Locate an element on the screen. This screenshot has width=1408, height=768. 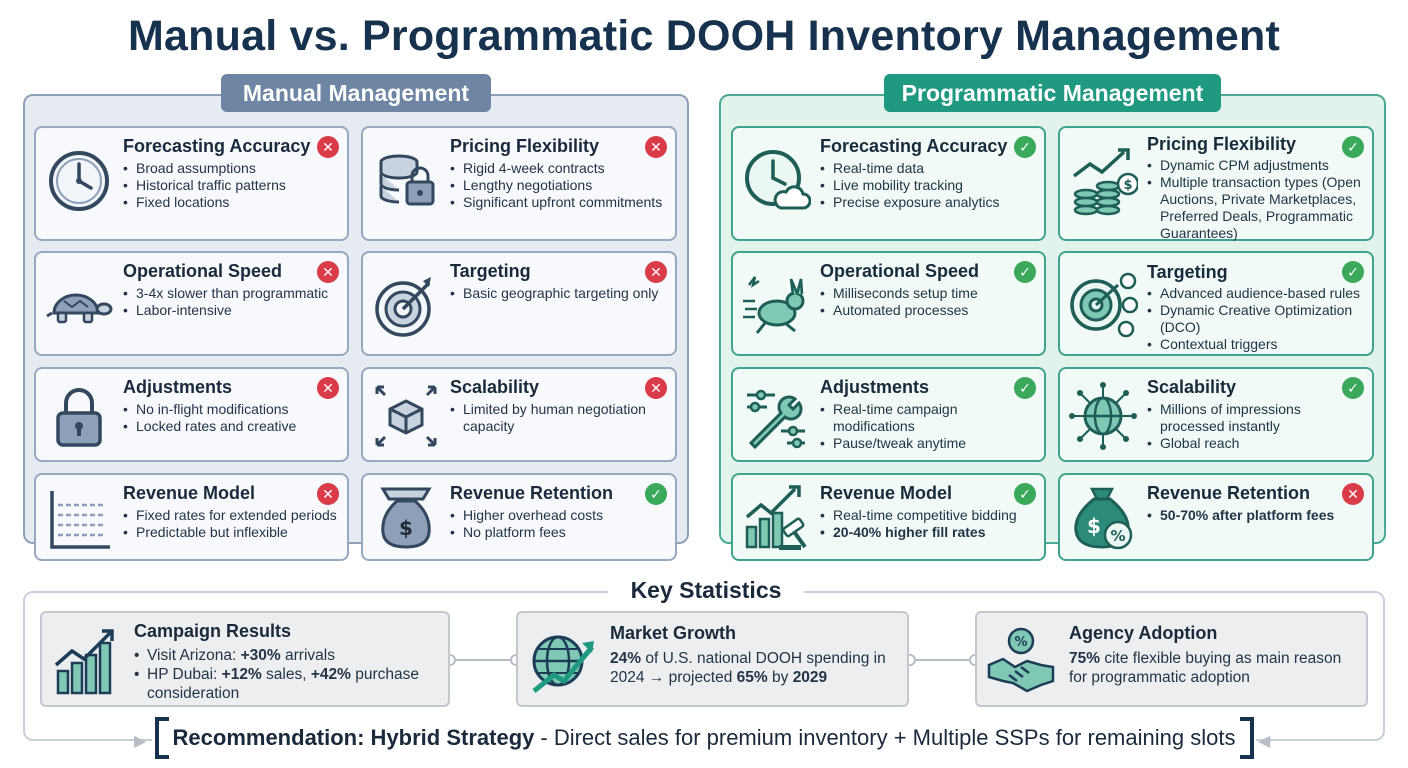
bullet: Historical traffic patterns is located at coordinates (230, 185).